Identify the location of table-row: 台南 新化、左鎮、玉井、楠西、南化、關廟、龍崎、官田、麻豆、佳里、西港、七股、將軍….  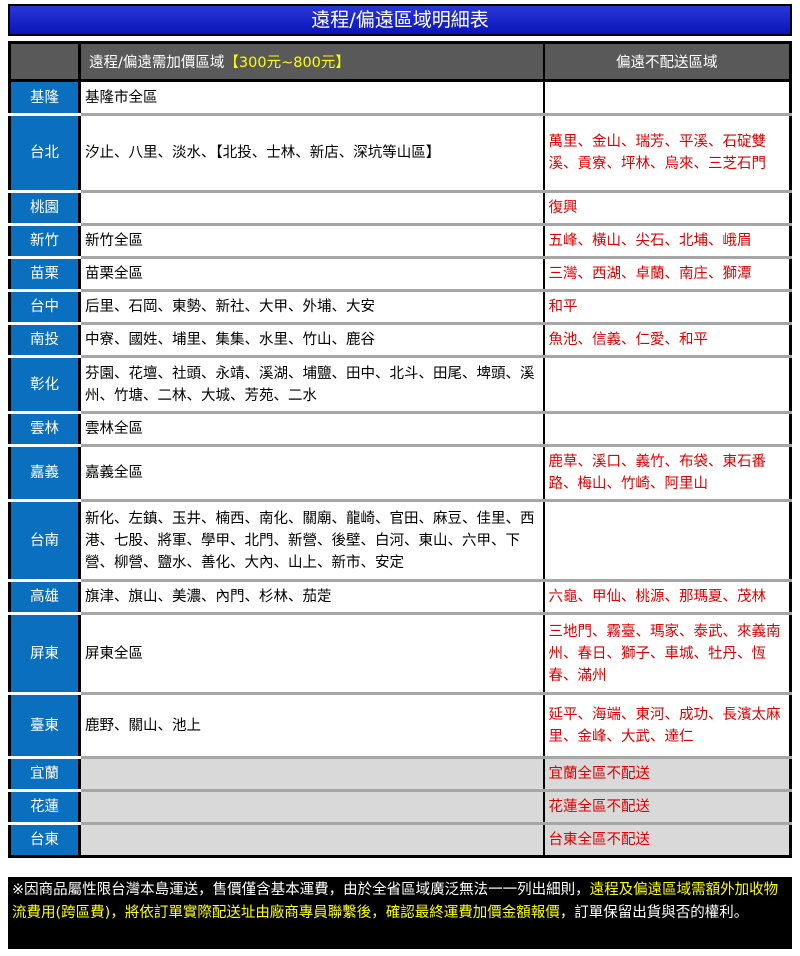
(400, 541).